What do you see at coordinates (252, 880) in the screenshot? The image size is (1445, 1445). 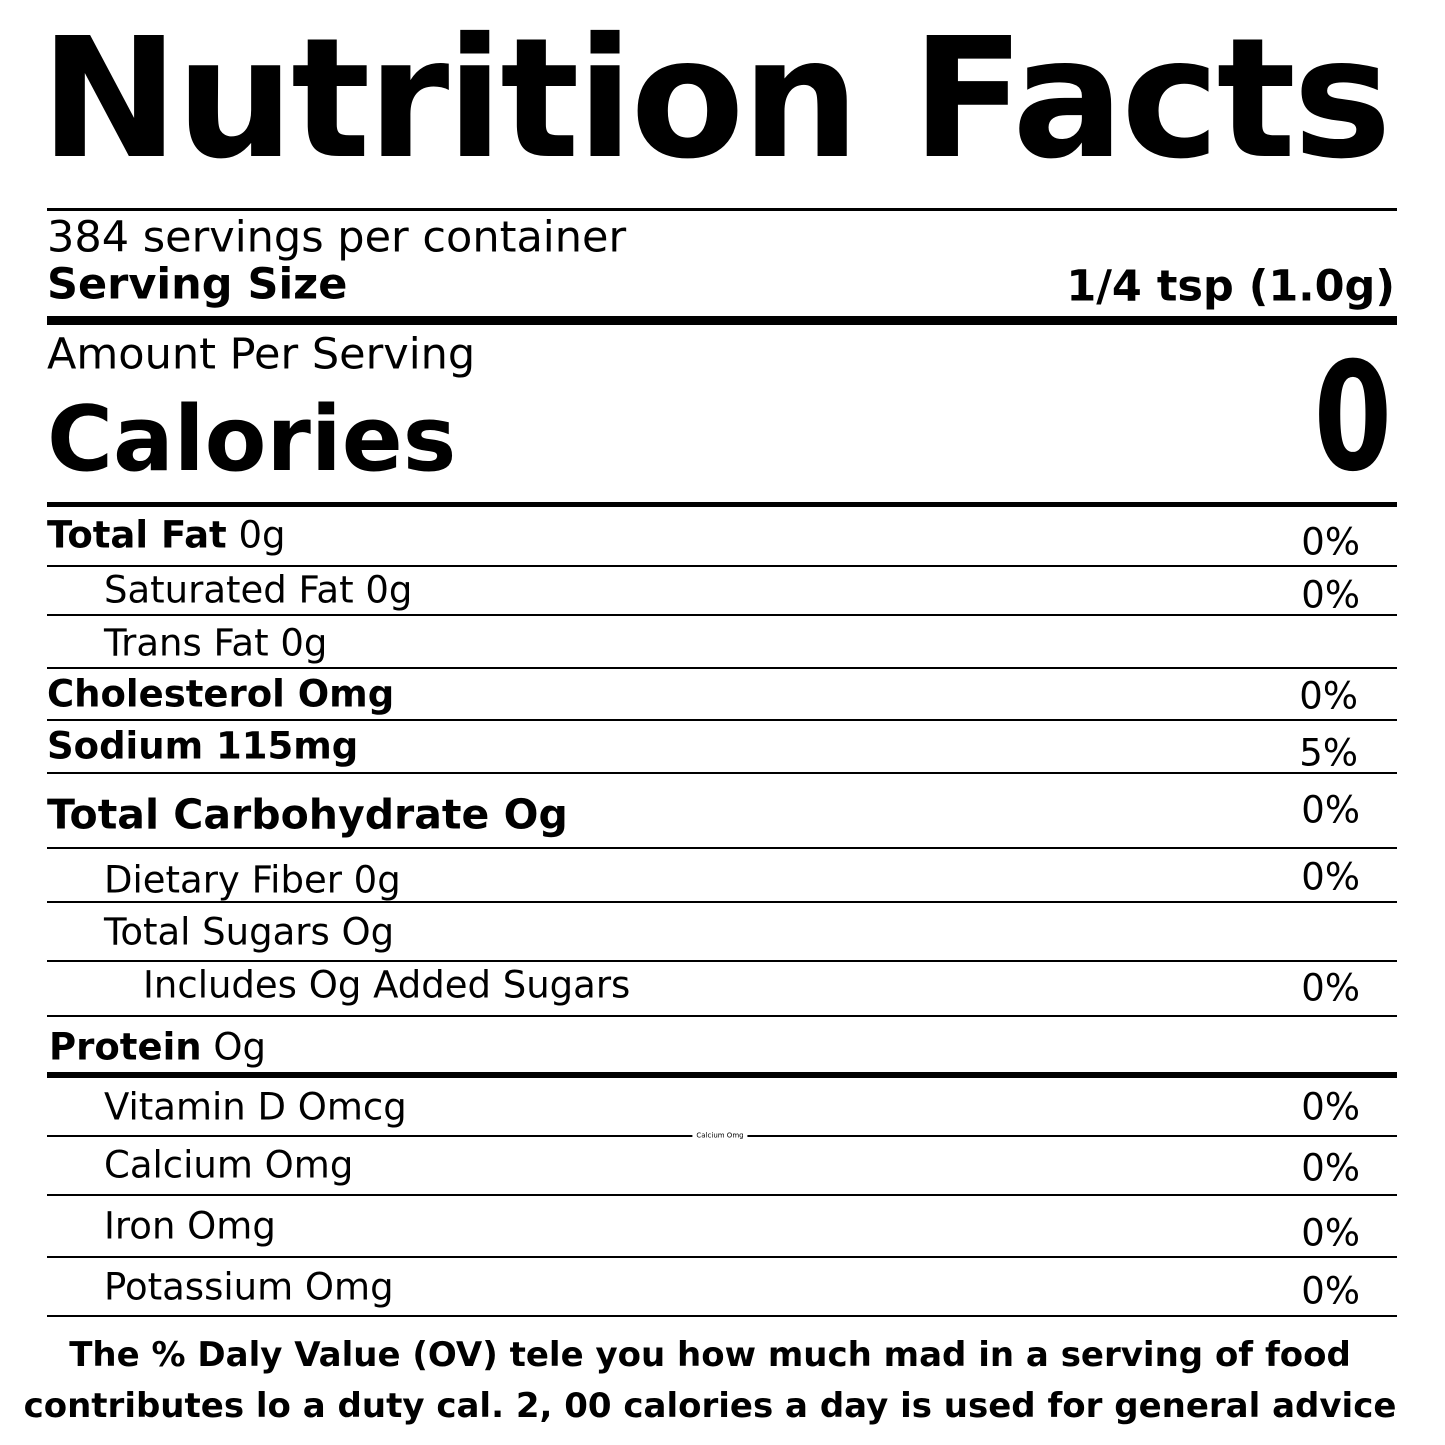 I see `nutrient-label: Dietary Fiber 0g` at bounding box center [252, 880].